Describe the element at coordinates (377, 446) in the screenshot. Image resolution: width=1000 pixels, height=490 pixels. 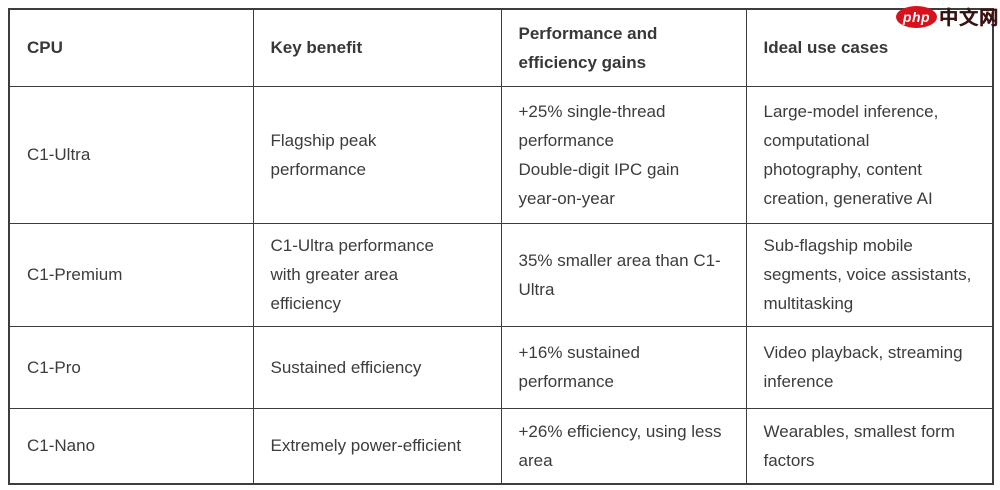
I see `cell-benefit: Extremely power-efficient` at that location.